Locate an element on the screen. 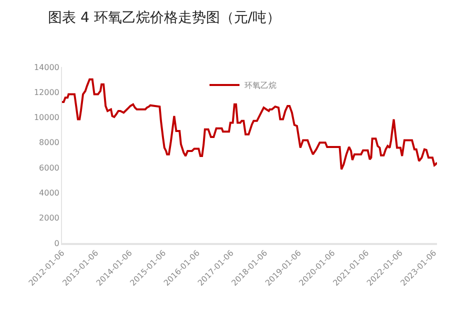 This screenshot has height=334, width=465. y-tick-label: 0 is located at coordinates (57, 243).